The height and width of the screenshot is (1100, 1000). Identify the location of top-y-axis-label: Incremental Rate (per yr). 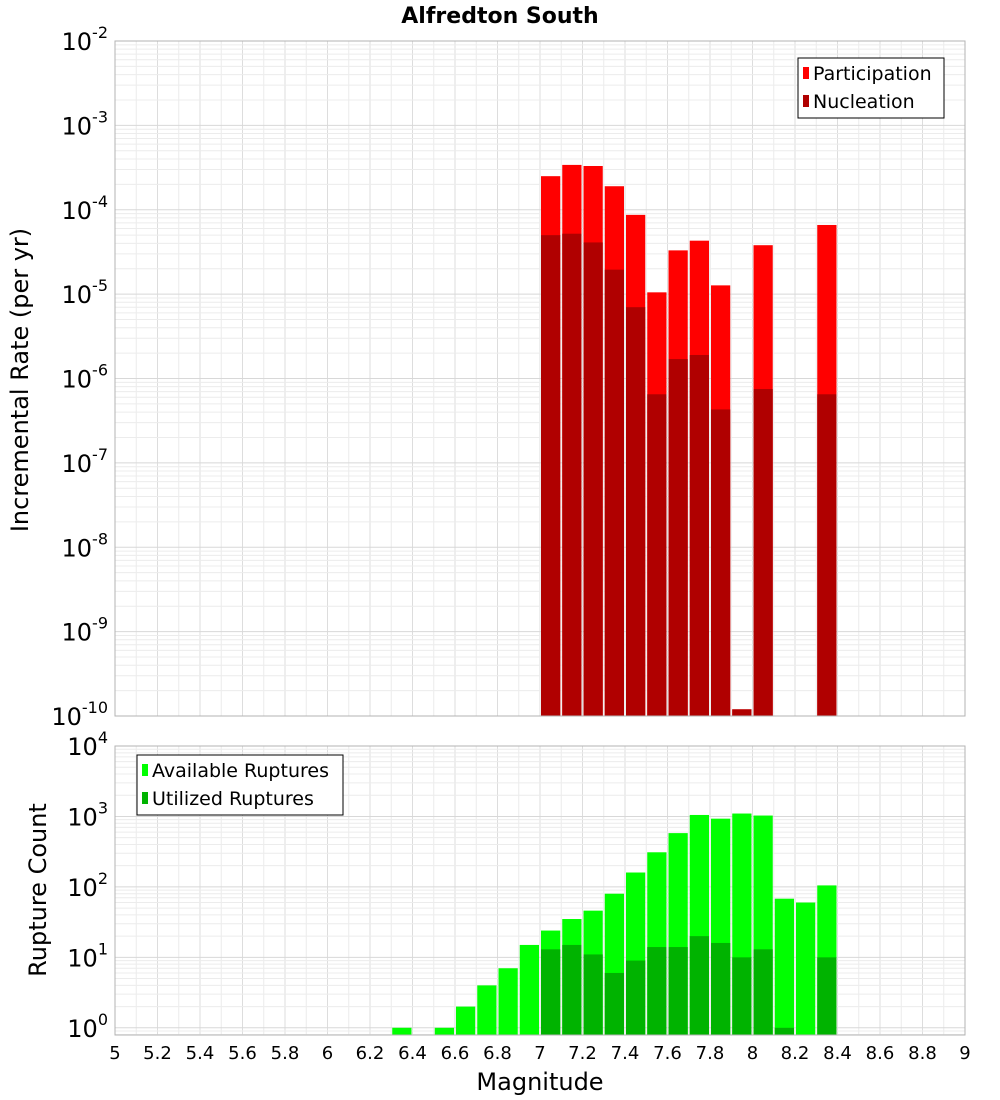
(20, 380).